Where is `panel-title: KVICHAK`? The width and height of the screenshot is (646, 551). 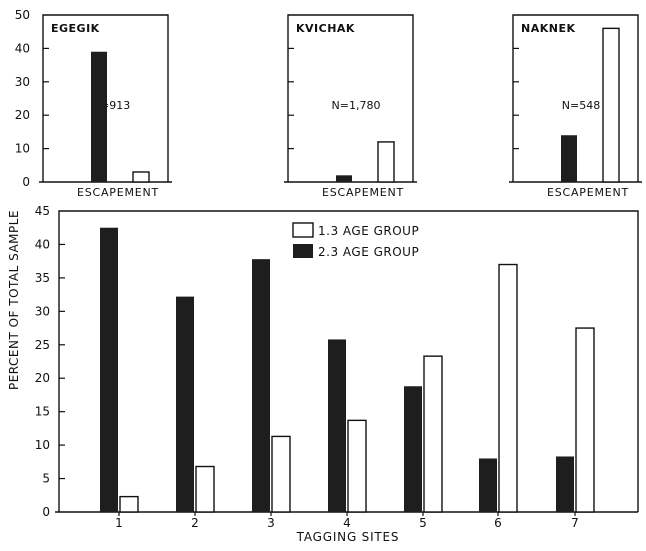
panel-title: KVICHAK is located at coordinates (325, 28).